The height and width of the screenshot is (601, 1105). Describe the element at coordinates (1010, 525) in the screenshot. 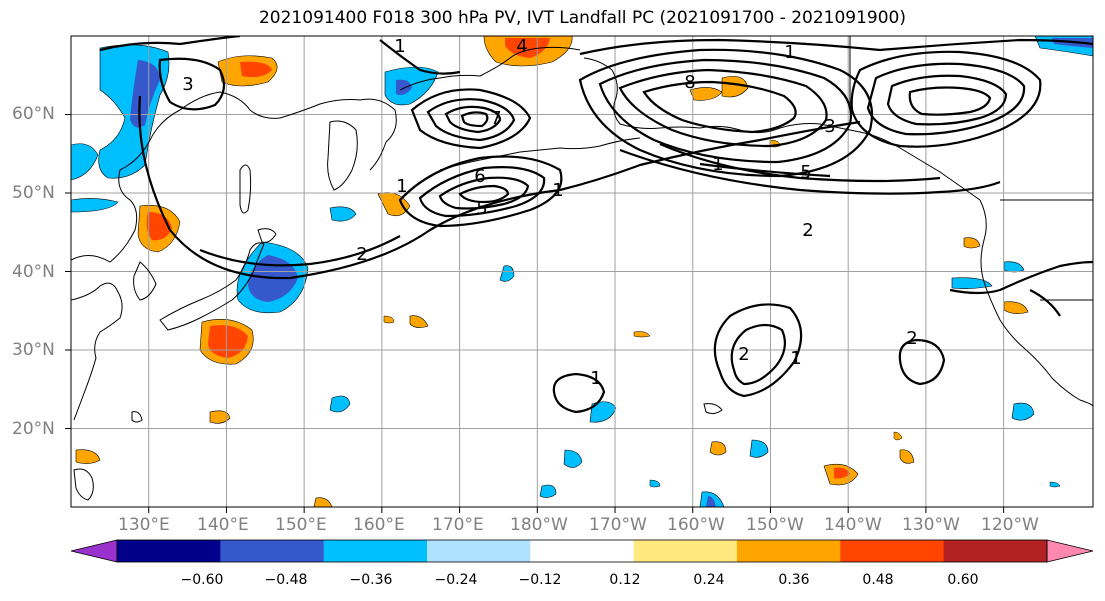

I see `lon-label-120W: 120°W` at that location.